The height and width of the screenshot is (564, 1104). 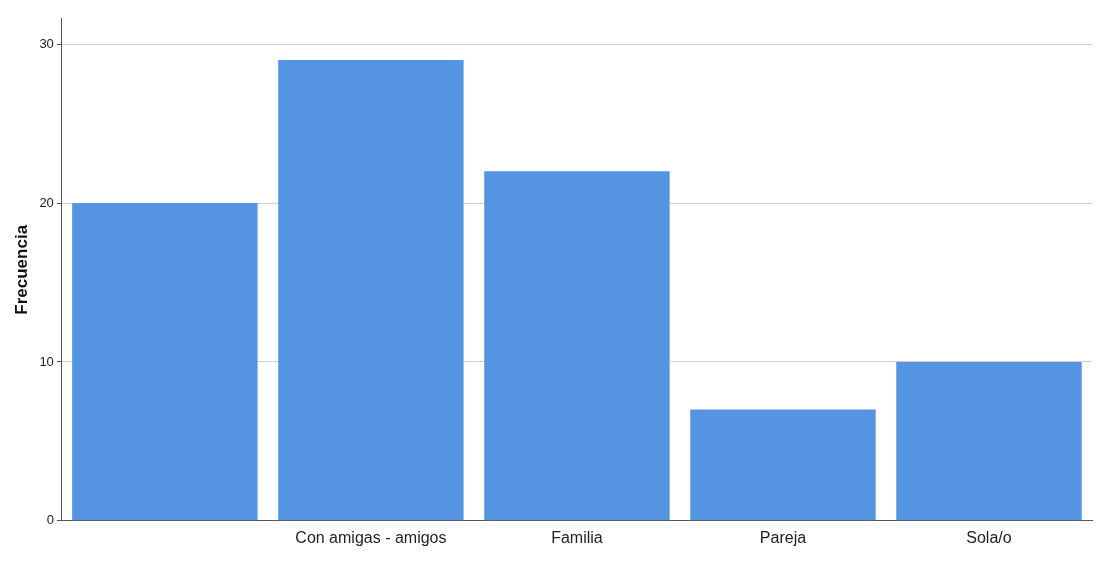 I want to click on y-tick-label: 20, so click(x=46, y=202).